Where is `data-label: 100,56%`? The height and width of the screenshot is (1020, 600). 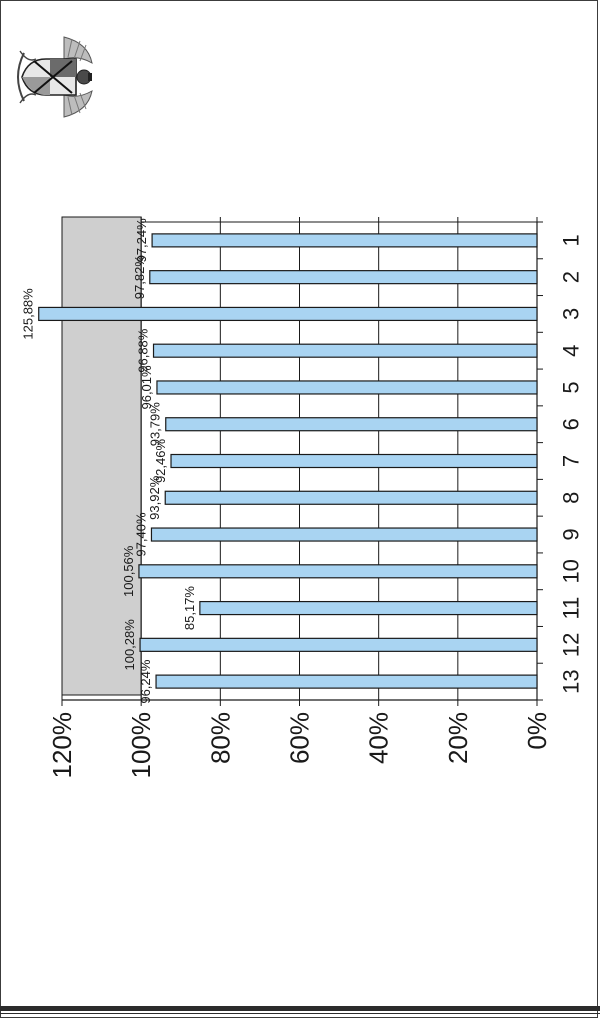 data-label: 100,56% is located at coordinates (128, 571).